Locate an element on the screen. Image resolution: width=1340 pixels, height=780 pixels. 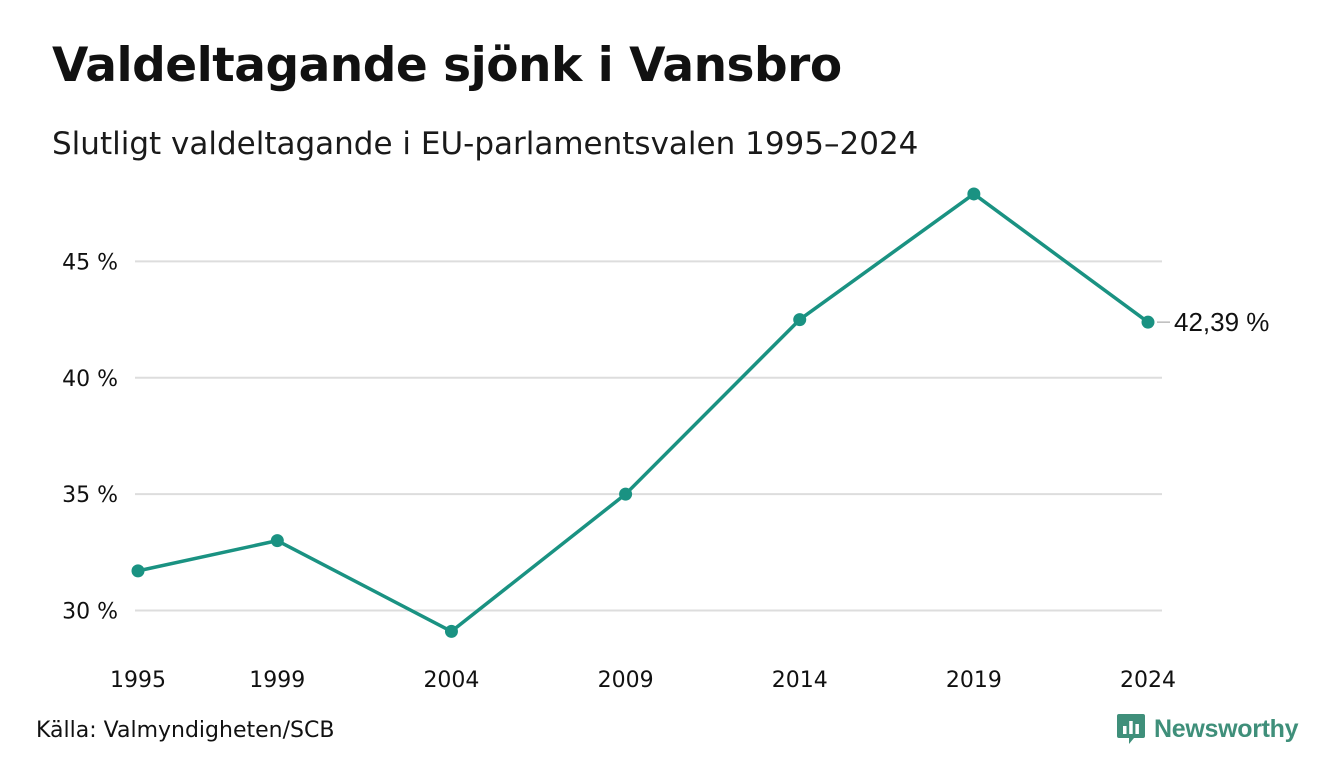
x-tick-label: 1995 is located at coordinates (138, 680).